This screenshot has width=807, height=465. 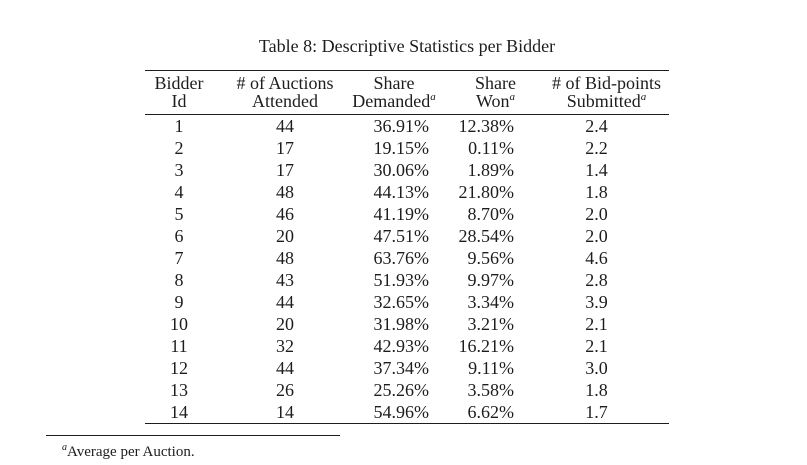 What do you see at coordinates (491, 258) in the screenshot?
I see `table-cell-share-won: 9.56%` at bounding box center [491, 258].